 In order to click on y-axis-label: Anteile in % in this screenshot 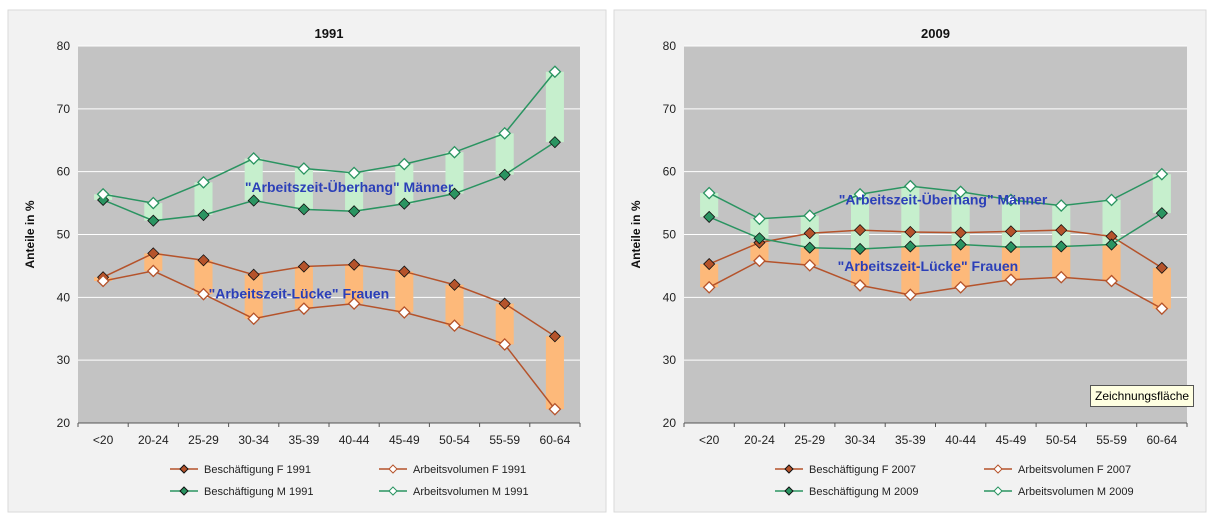, I will do `click(636, 234)`.